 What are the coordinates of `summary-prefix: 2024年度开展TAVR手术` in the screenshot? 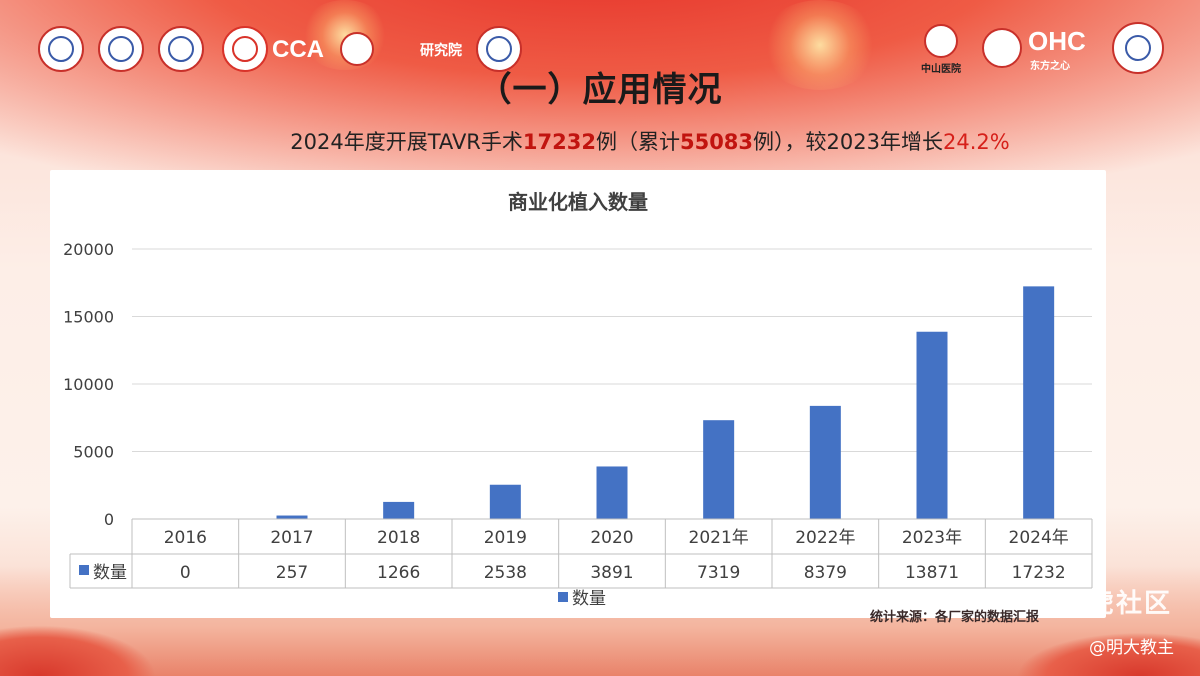 It's located at (406, 142).